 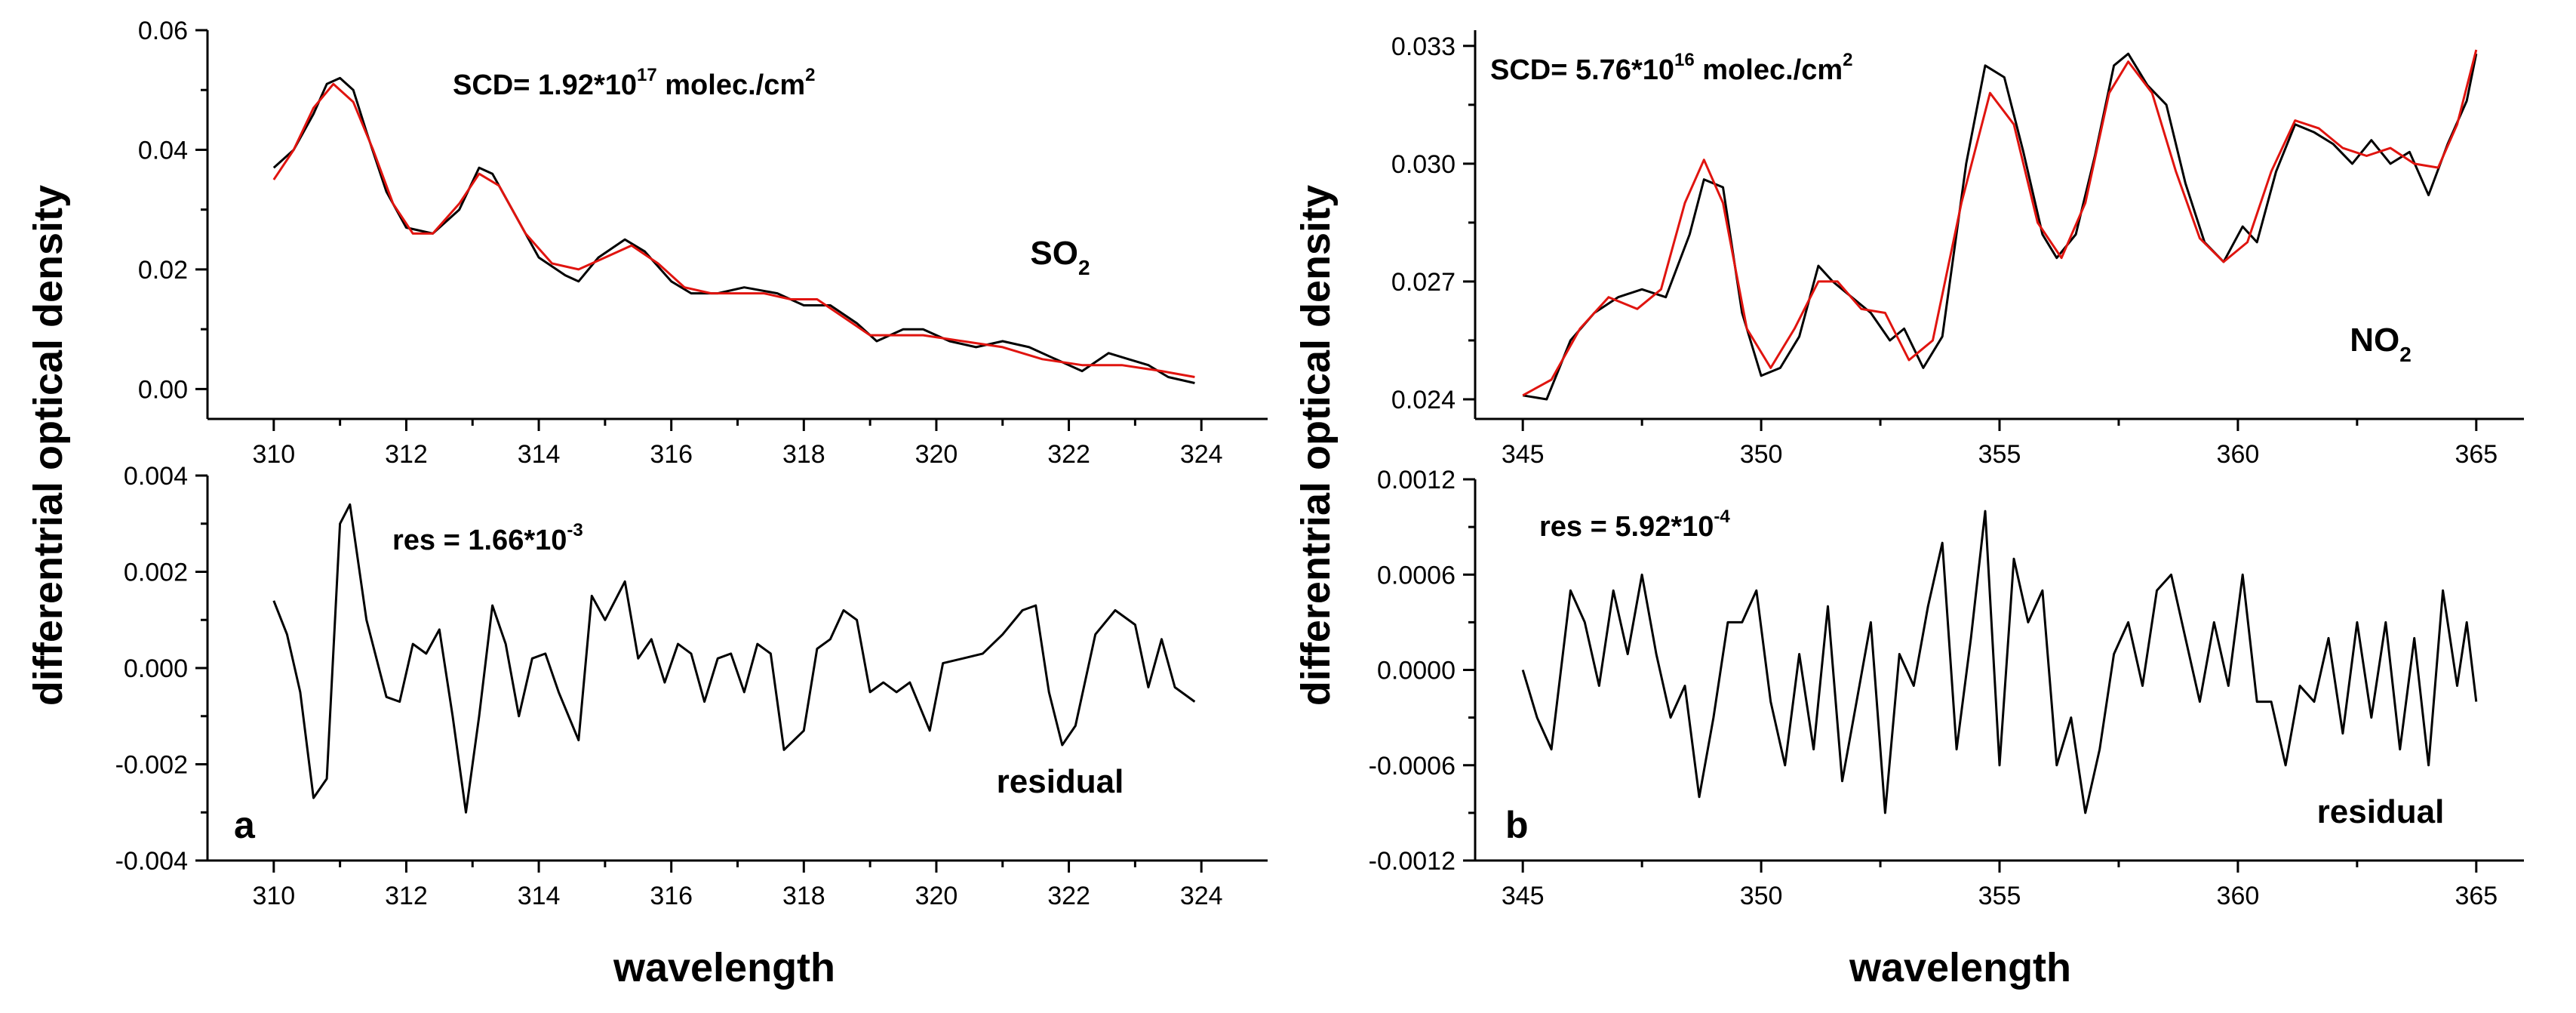 What do you see at coordinates (1423, 400) in the screenshot?
I see `y-tick-label: 0.024` at bounding box center [1423, 400].